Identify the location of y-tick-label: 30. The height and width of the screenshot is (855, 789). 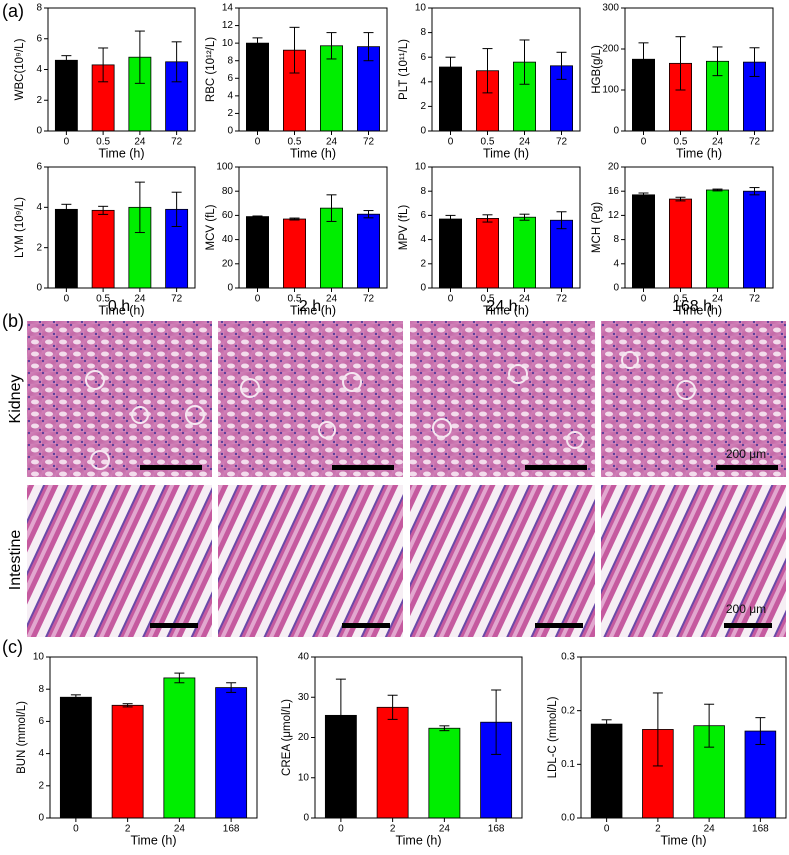
(304, 697).